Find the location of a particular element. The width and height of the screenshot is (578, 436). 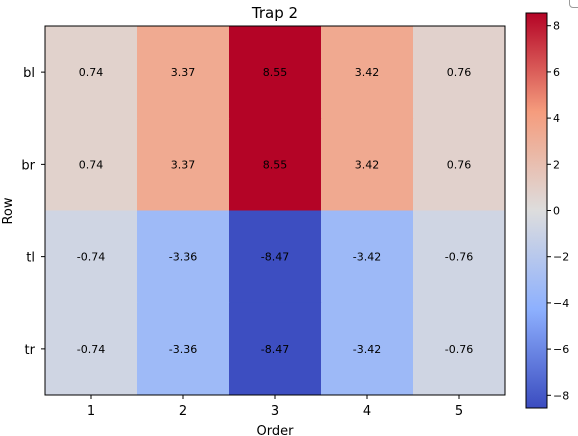

colorbar-tick-label: −2 is located at coordinates (561, 257).